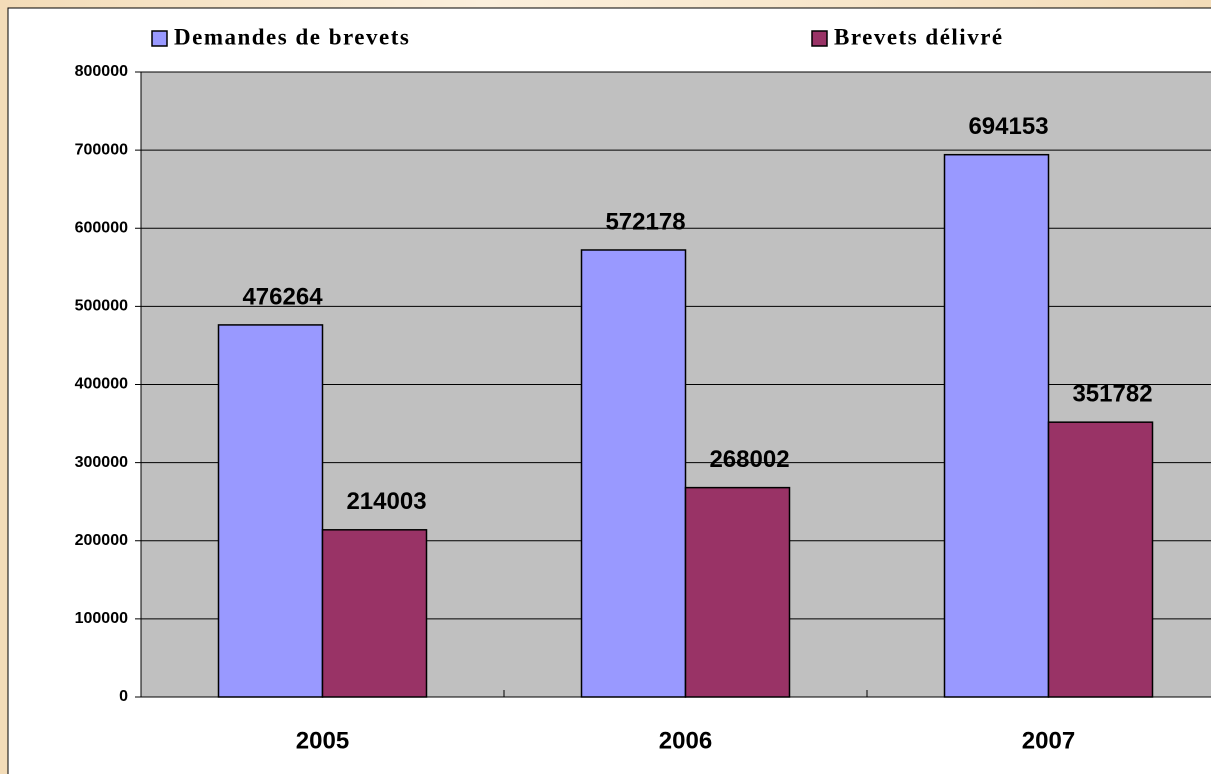  Describe the element at coordinates (292, 36) in the screenshot. I see `legend-label: Demandes de brevets` at that location.